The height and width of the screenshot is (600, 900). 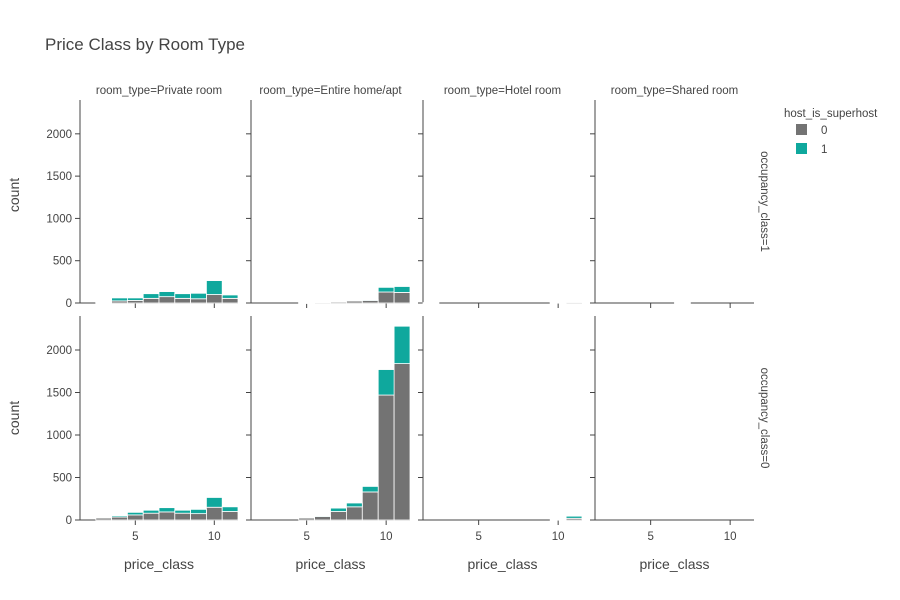 I want to click on y-axis-title-bottom: count, so click(x=14, y=418).